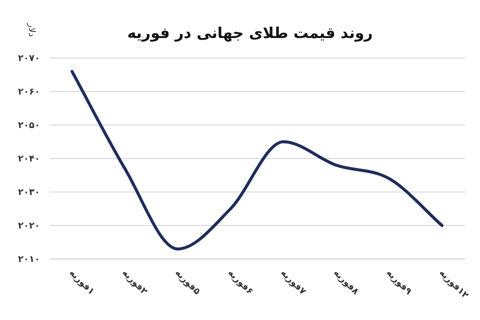 The image size is (480, 320). What do you see at coordinates (346, 283) in the screenshot?
I see `x-tick-label: ۸فوریه` at bounding box center [346, 283].